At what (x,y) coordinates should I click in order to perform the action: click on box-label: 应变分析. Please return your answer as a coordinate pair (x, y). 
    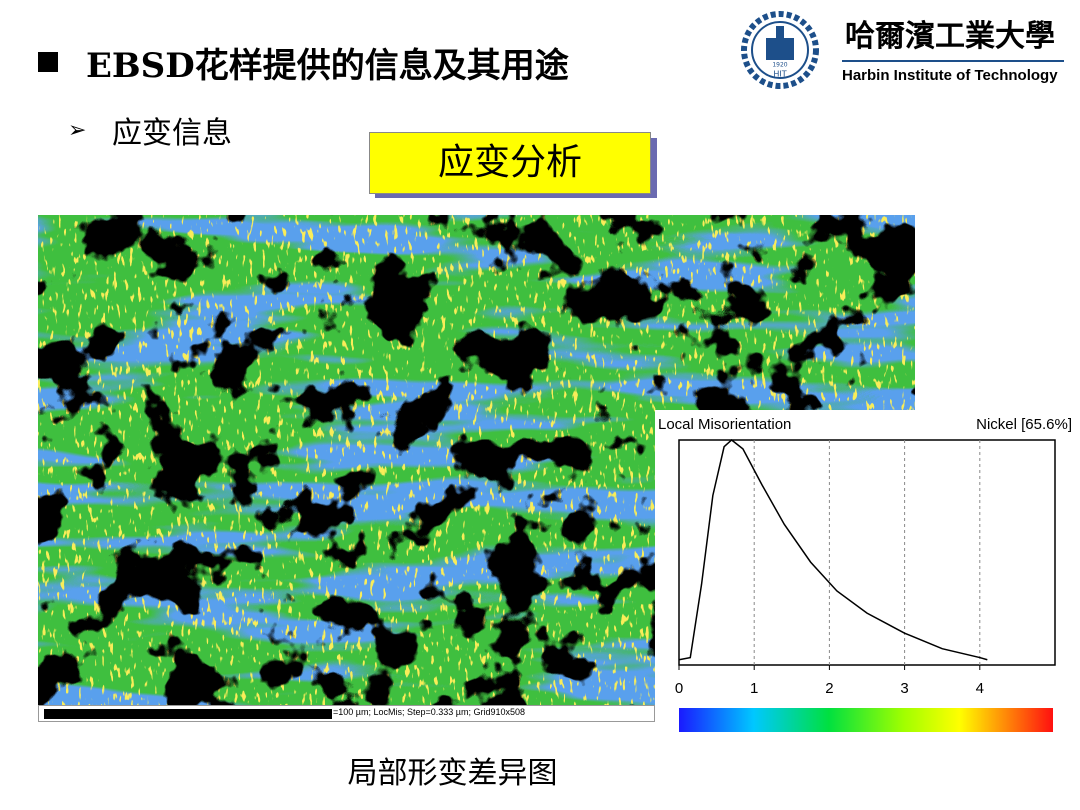
    Looking at the image, I should click on (510, 163).